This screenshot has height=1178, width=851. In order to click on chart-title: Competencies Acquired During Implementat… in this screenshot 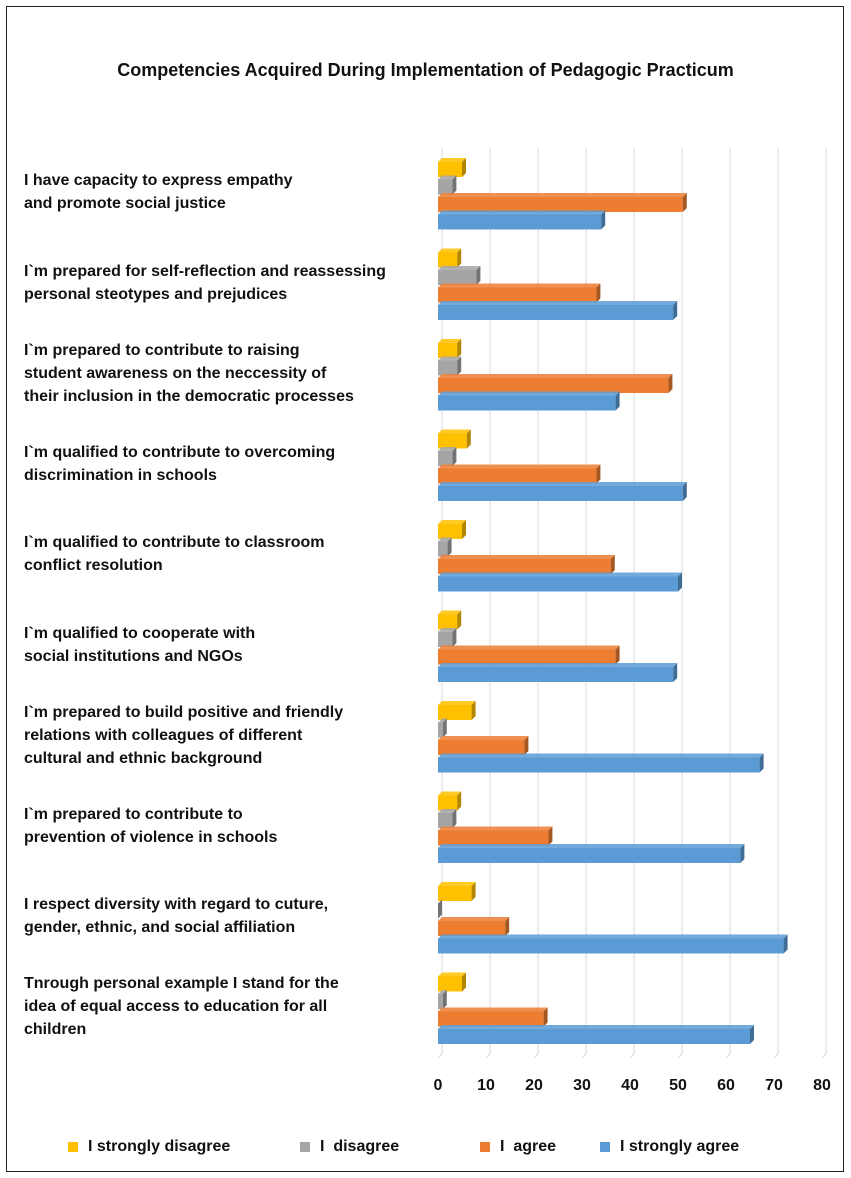, I will do `click(425, 70)`.